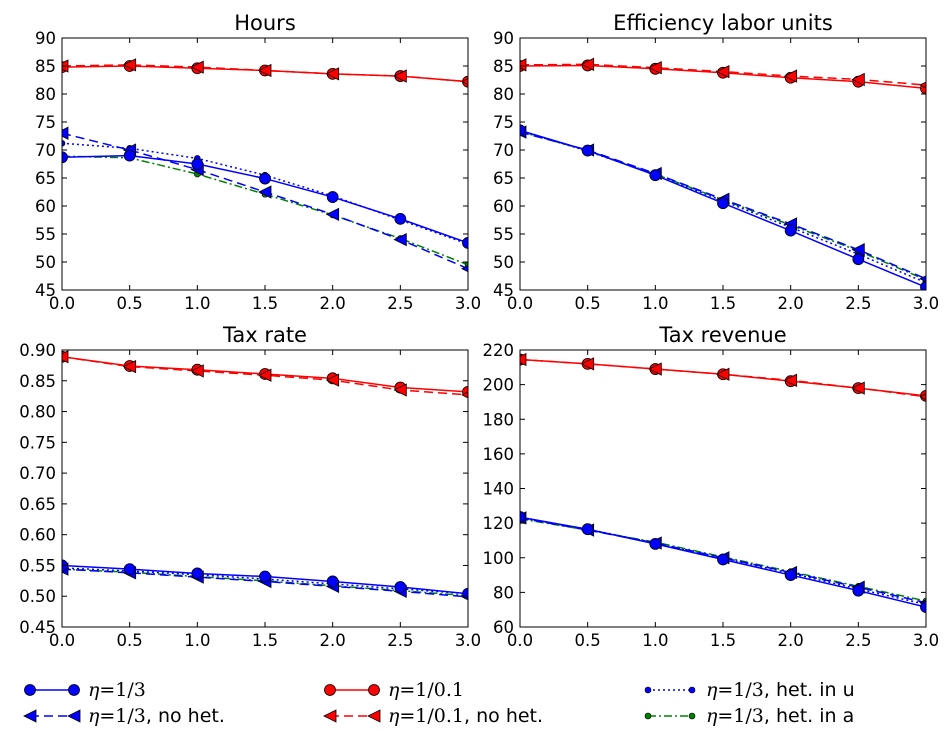 This screenshot has height=730, width=948. What do you see at coordinates (499, 419) in the screenshot?
I see `y-tick-label: 180` at bounding box center [499, 419].